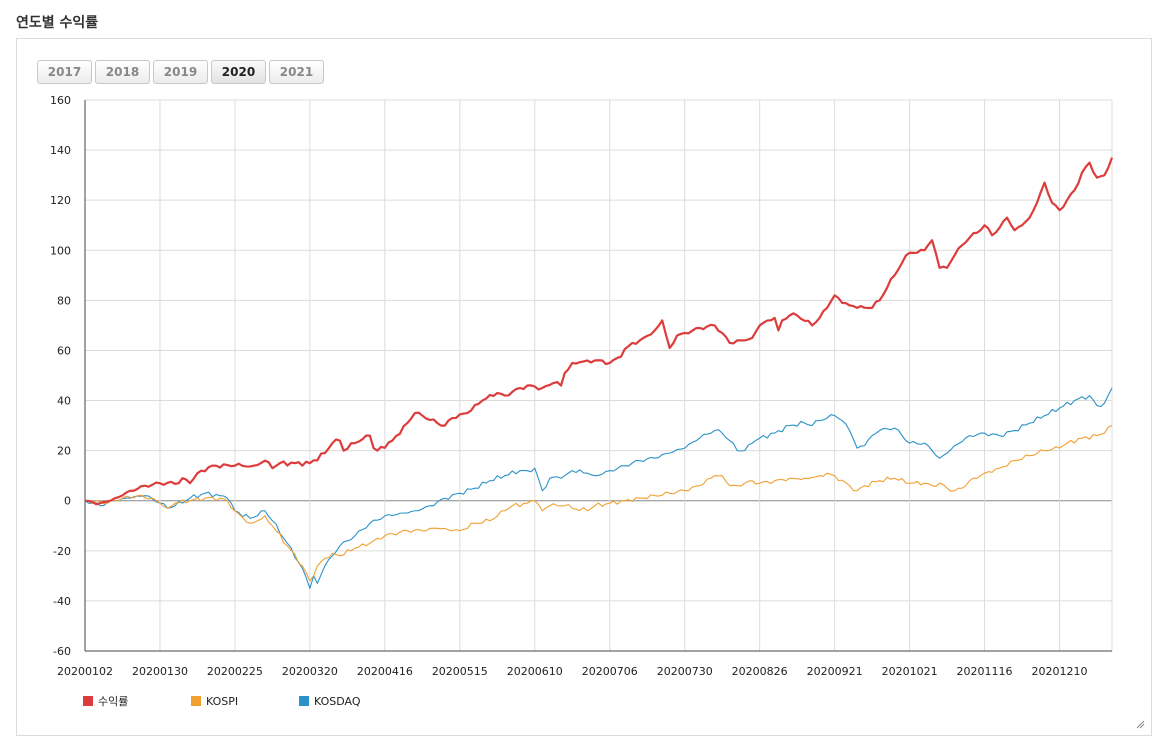 The height and width of the screenshot is (755, 1171). Describe the element at coordinates (64, 401) in the screenshot. I see `y-tick-label: 40` at that location.